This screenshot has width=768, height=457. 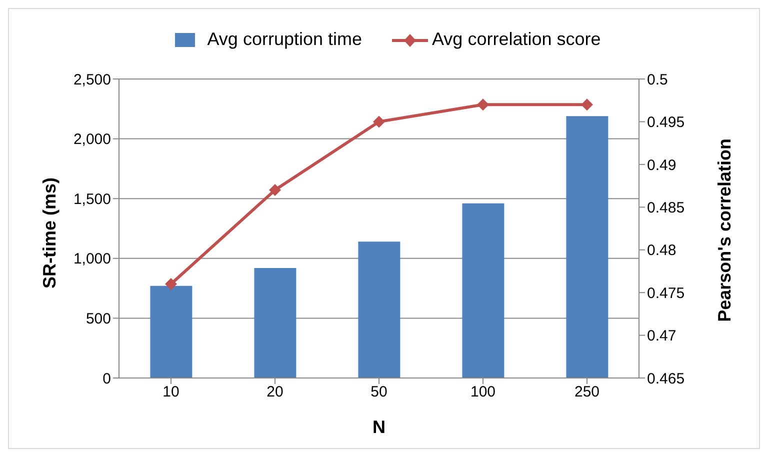 What do you see at coordinates (666, 207) in the screenshot?
I see `y2-tick-label: 0.485` at bounding box center [666, 207].